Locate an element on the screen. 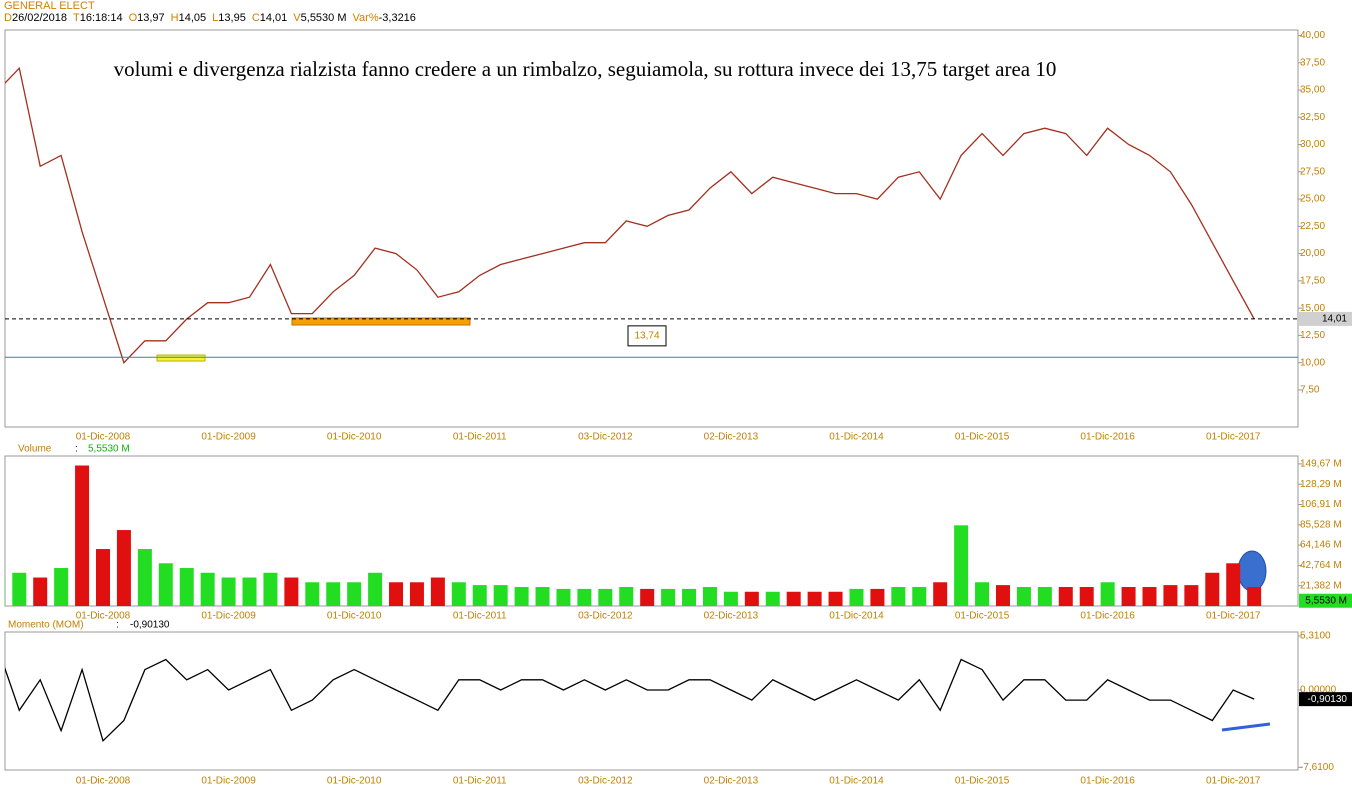 This screenshot has height=799, width=1352. y-tick-label: 30,00 is located at coordinates (1312, 144).